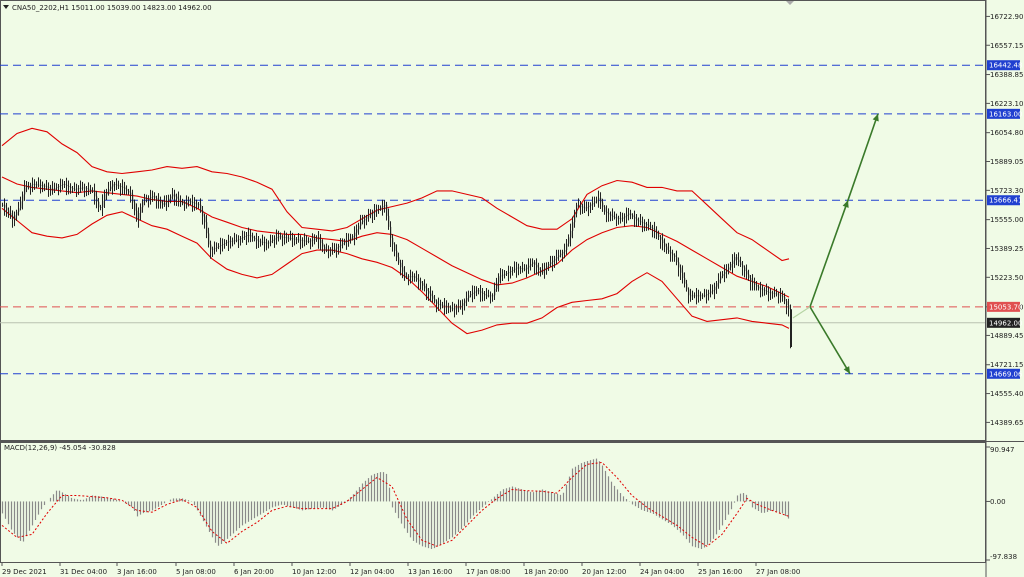 This screenshot has width=1024, height=577. I want to click on chart-menu-triangle-icon, so click(6, 7).